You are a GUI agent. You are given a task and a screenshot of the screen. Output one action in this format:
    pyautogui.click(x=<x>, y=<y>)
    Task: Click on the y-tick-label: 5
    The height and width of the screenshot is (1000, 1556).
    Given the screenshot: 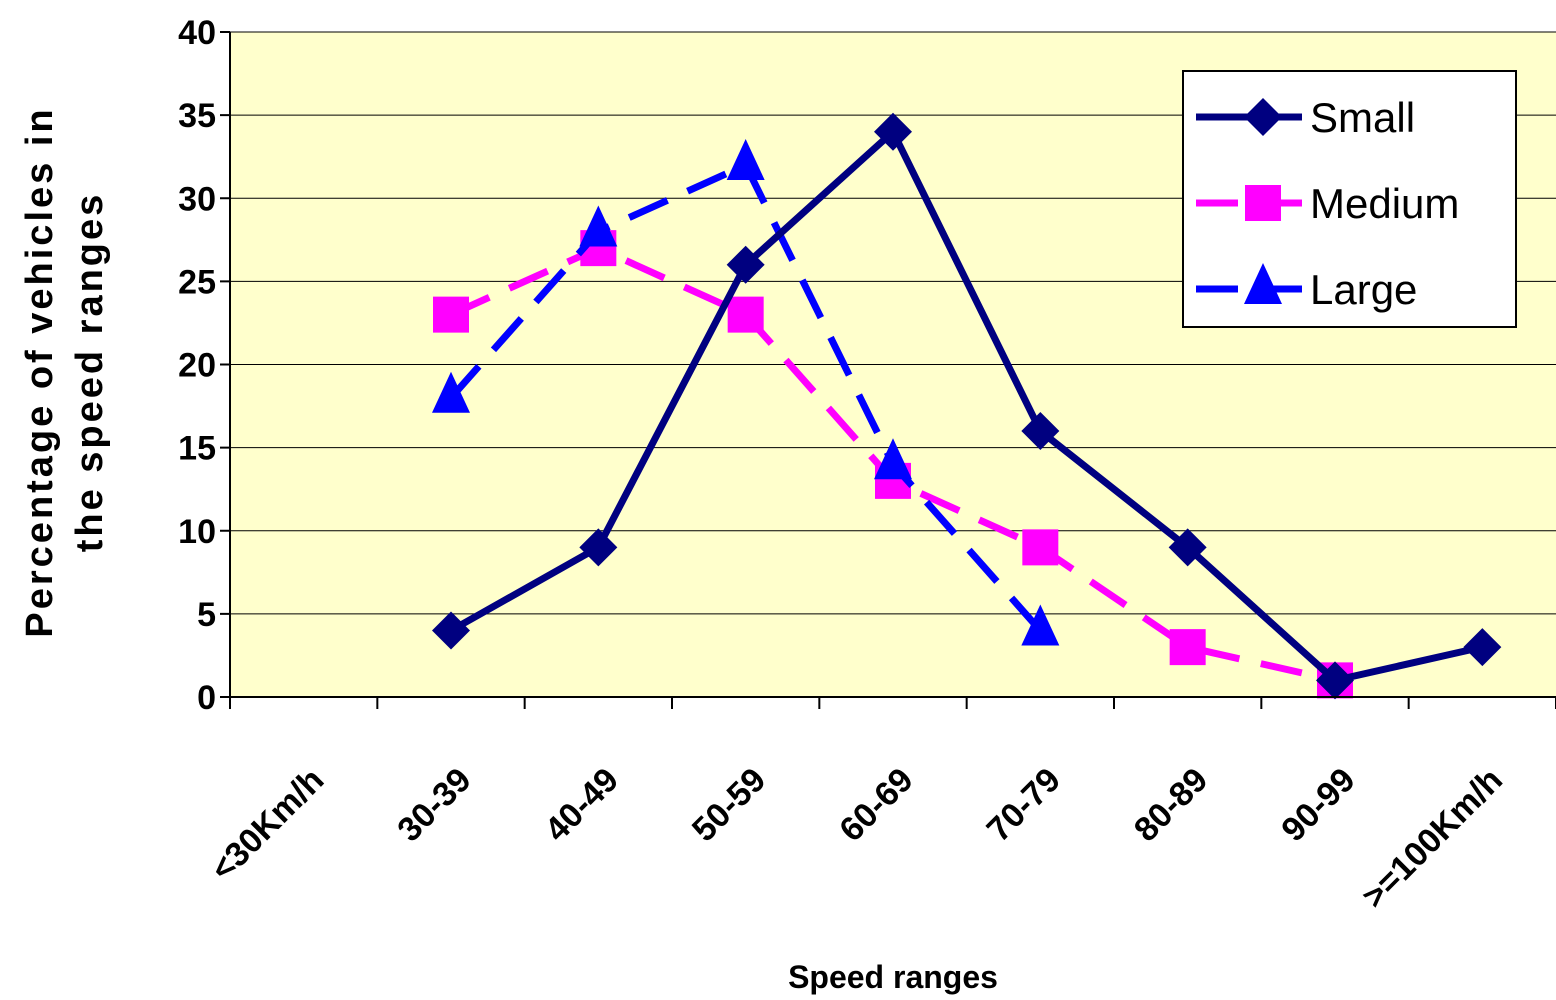 What is the action you would take?
    pyautogui.click(x=206, y=615)
    